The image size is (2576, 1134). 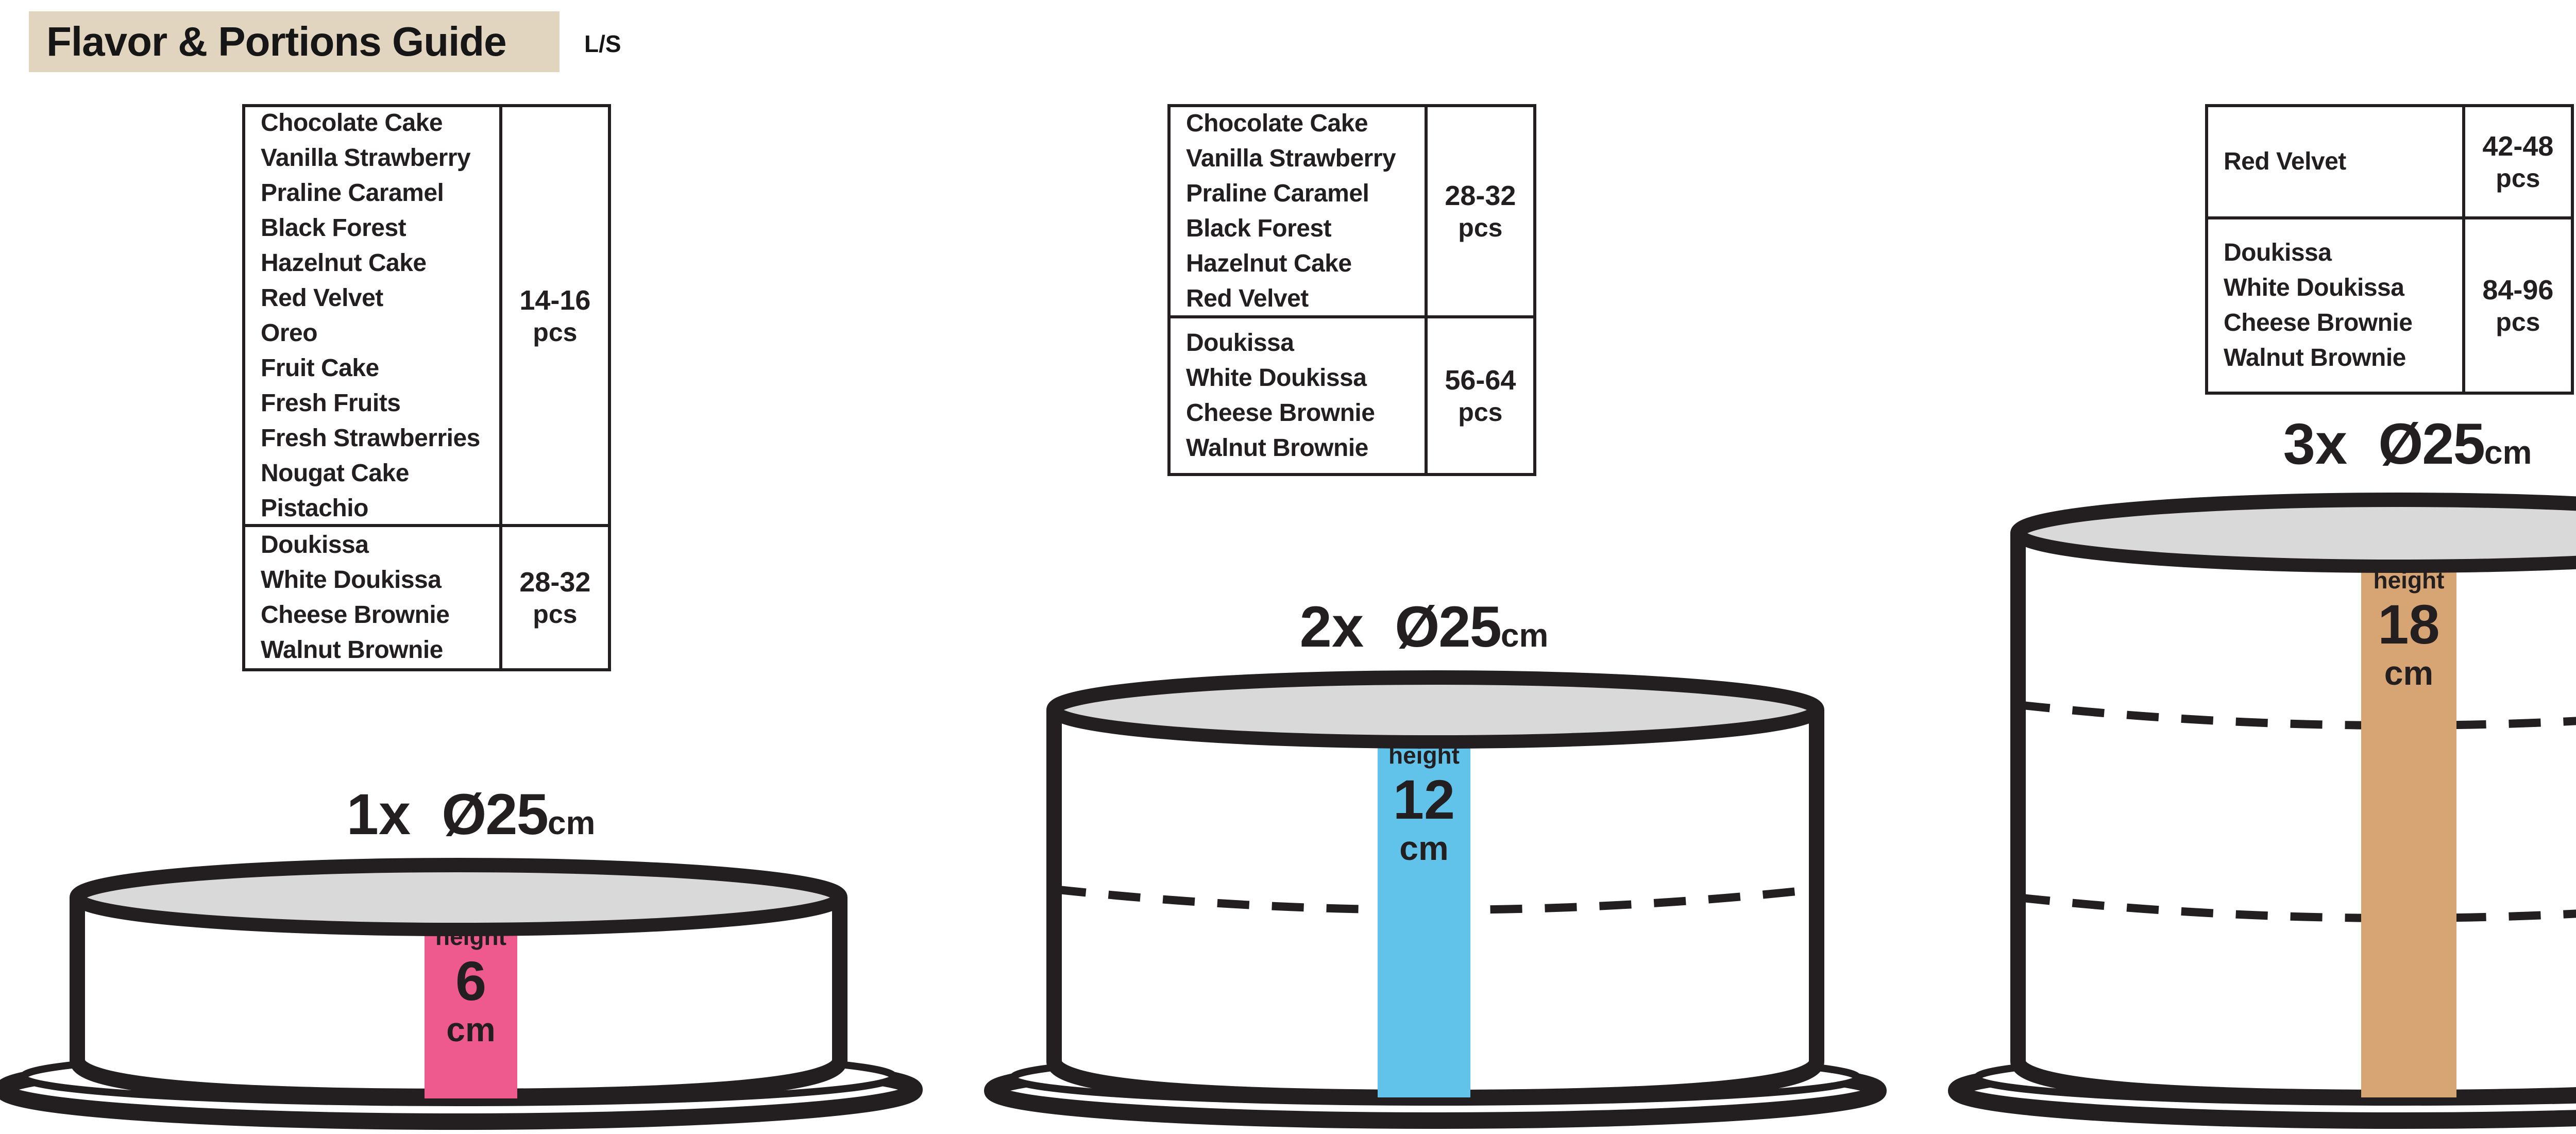 I want to click on portions-cell: 56-64 pcs, so click(x=1479, y=396).